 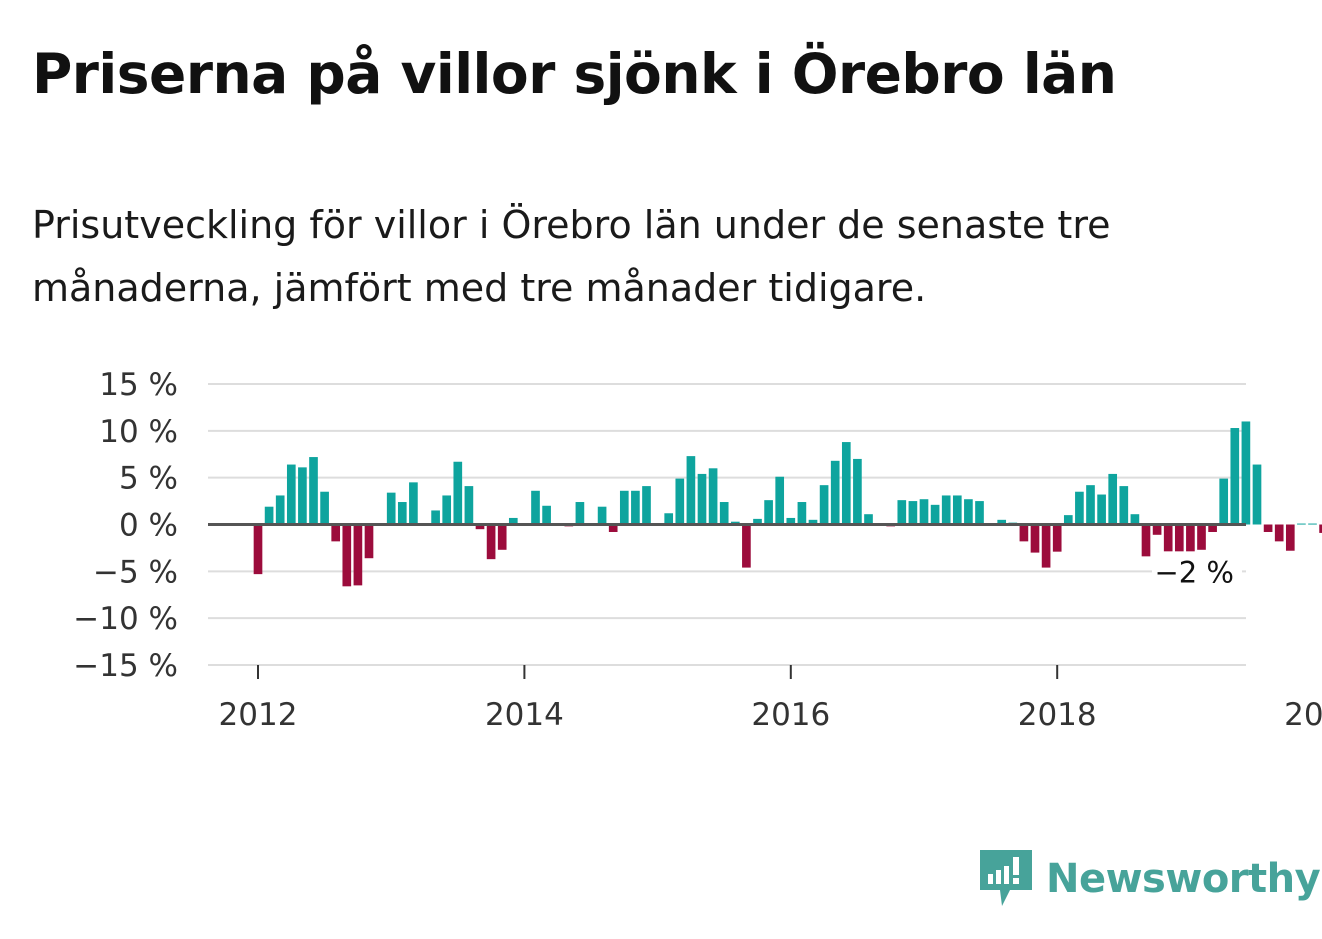 I want to click on y-tick-label: −15 %, so click(x=125, y=666).